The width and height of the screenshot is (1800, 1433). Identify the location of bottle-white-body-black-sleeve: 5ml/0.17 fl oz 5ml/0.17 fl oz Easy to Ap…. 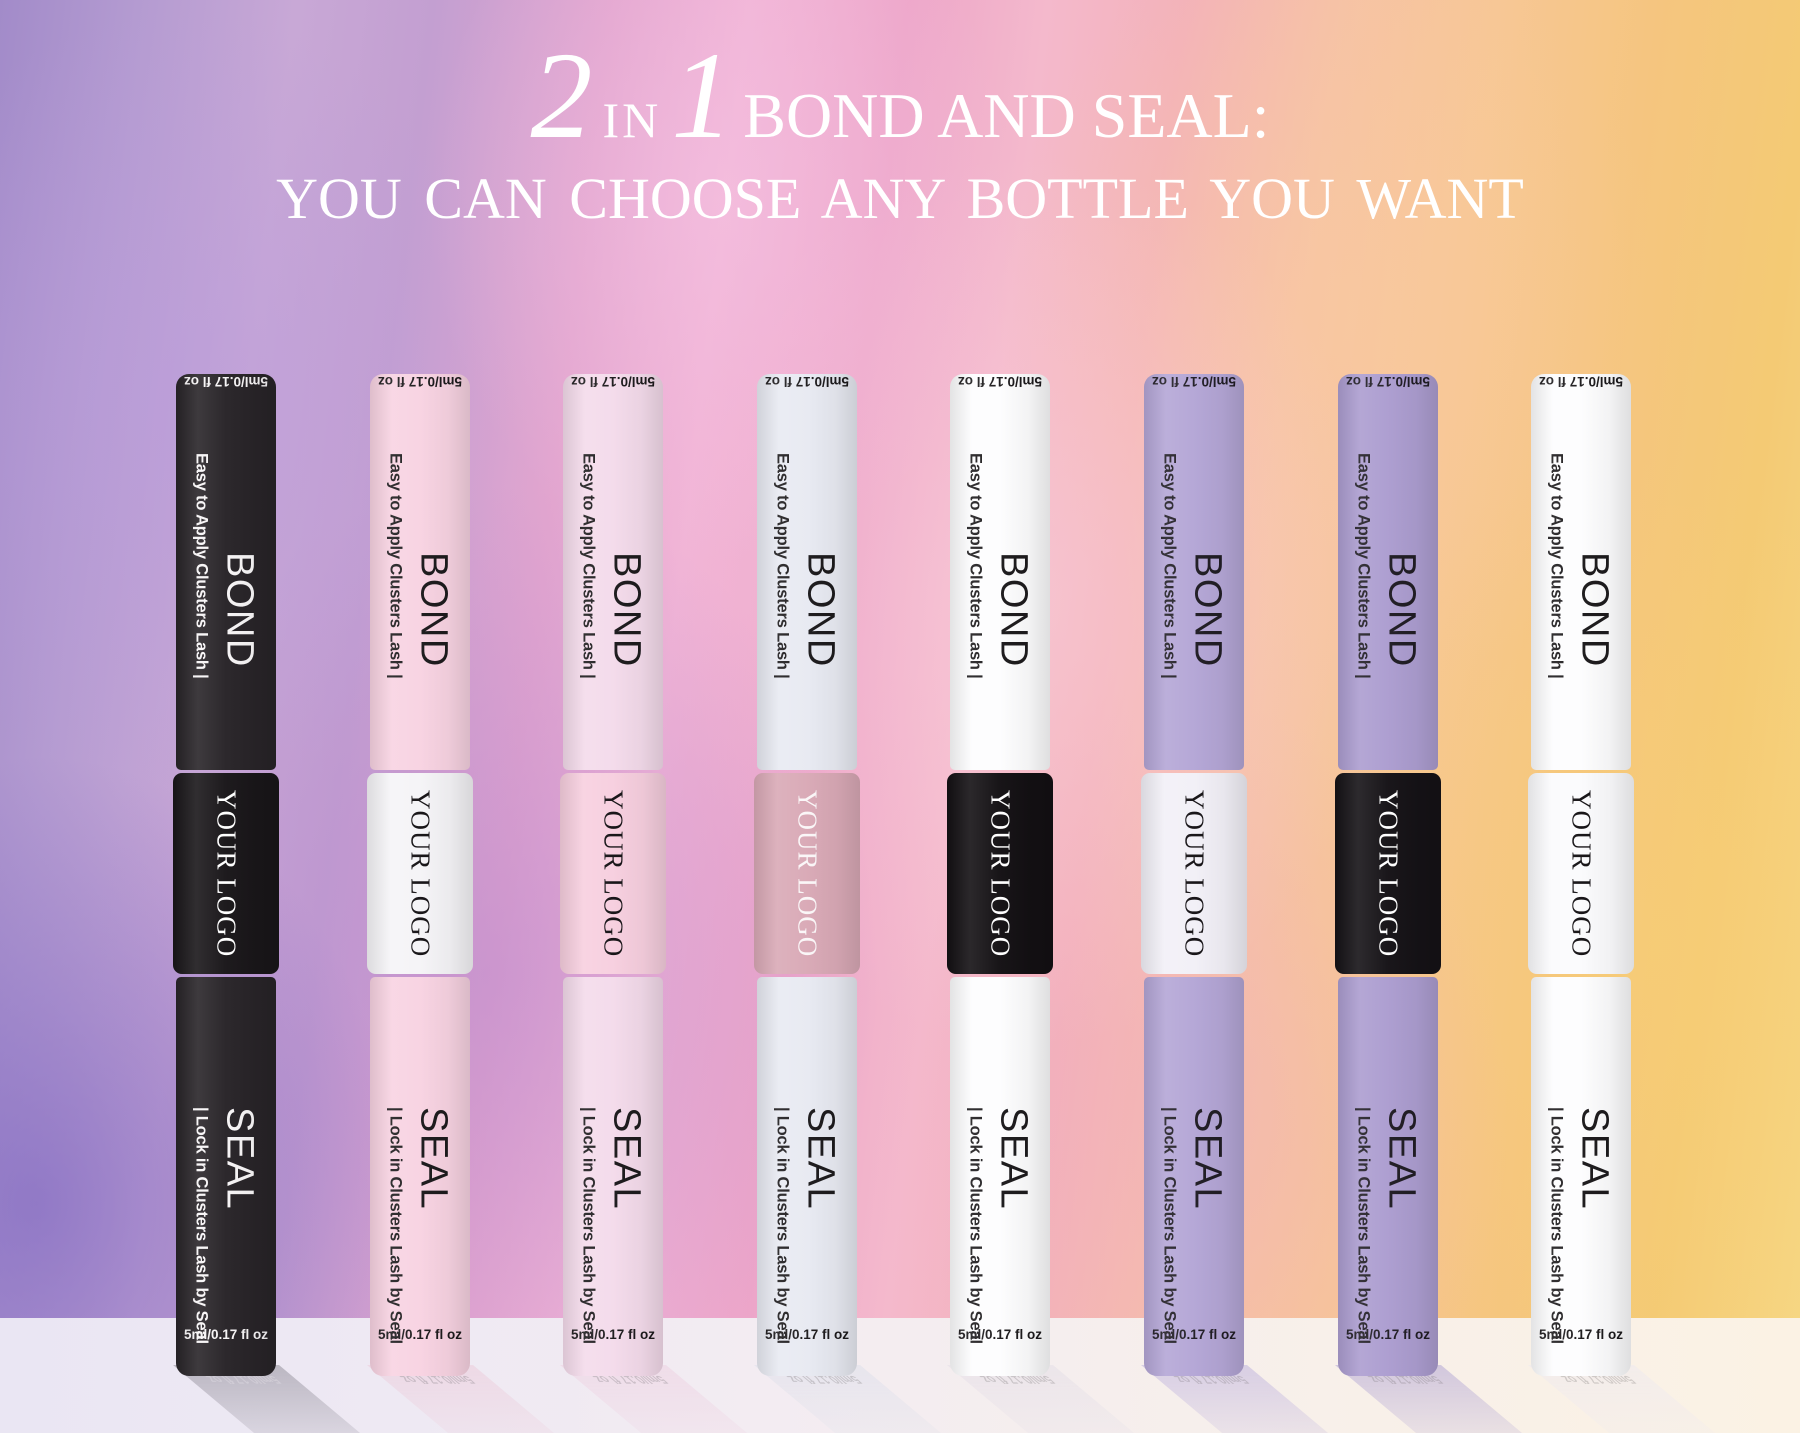
(1041, 897).